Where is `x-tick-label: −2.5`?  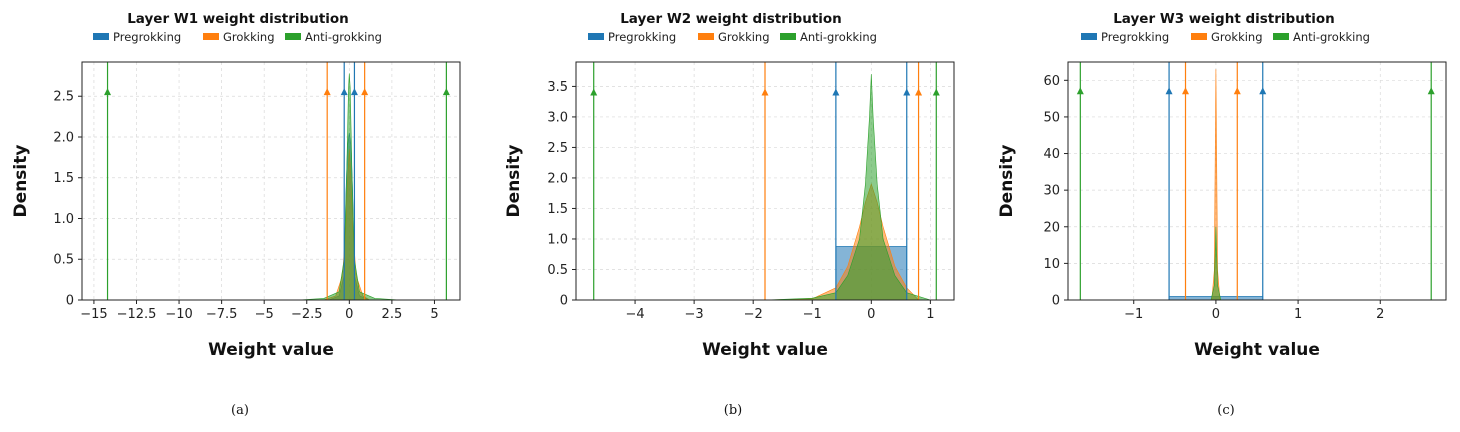
x-tick-label: −2.5 is located at coordinates (307, 314).